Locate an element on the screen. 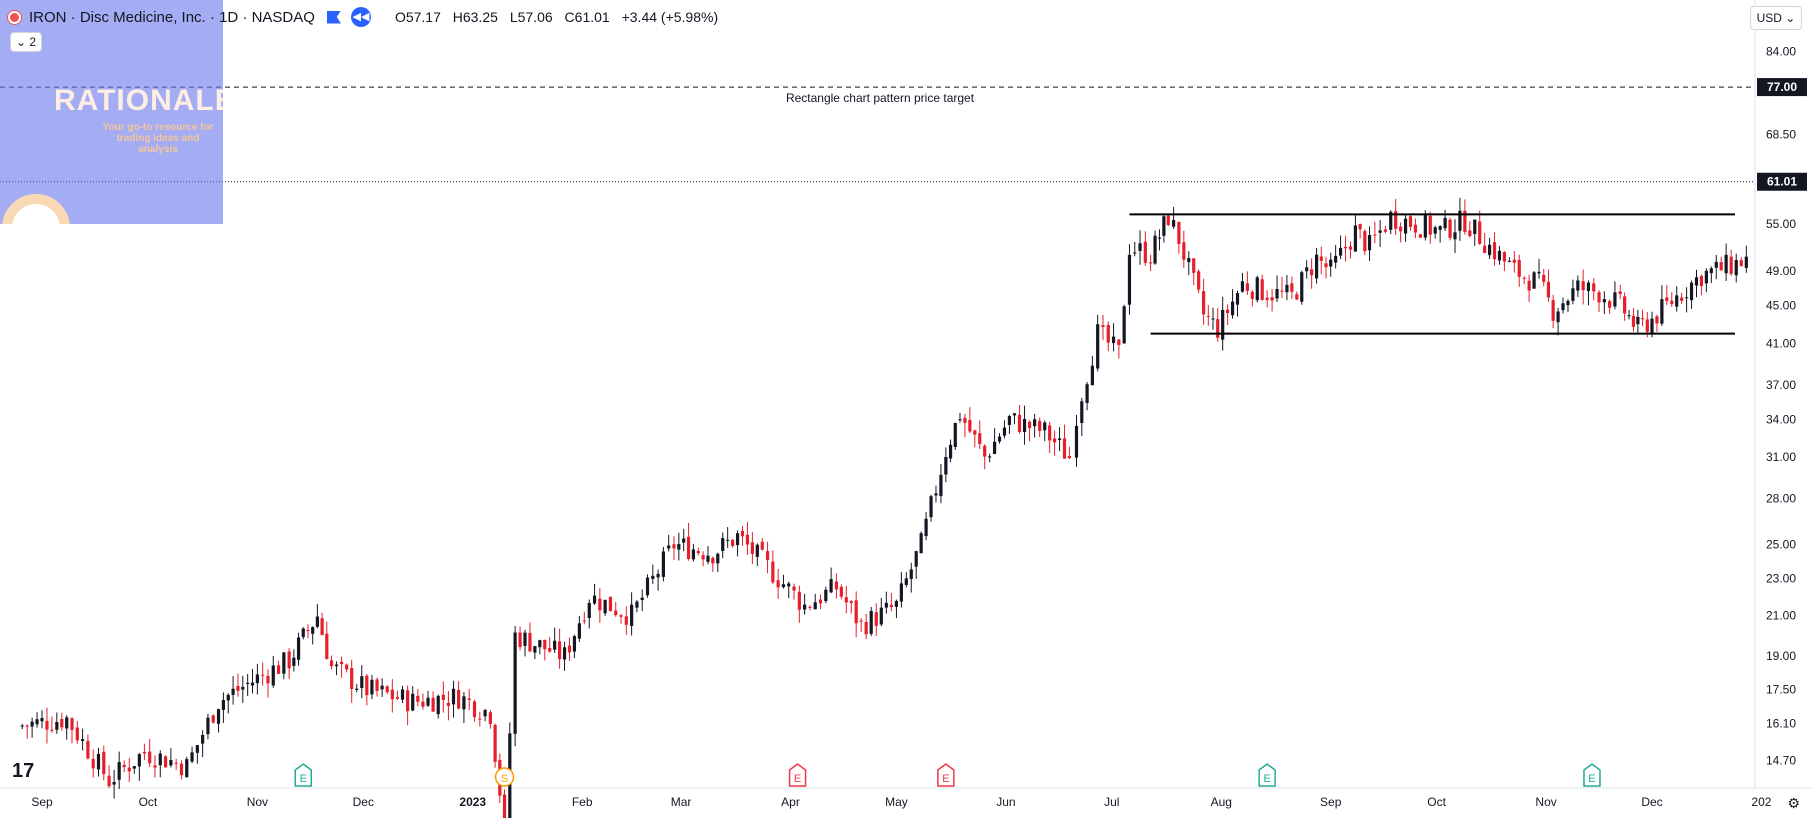  ohlc-change: +3.44 (+5.98%) is located at coordinates (670, 17).